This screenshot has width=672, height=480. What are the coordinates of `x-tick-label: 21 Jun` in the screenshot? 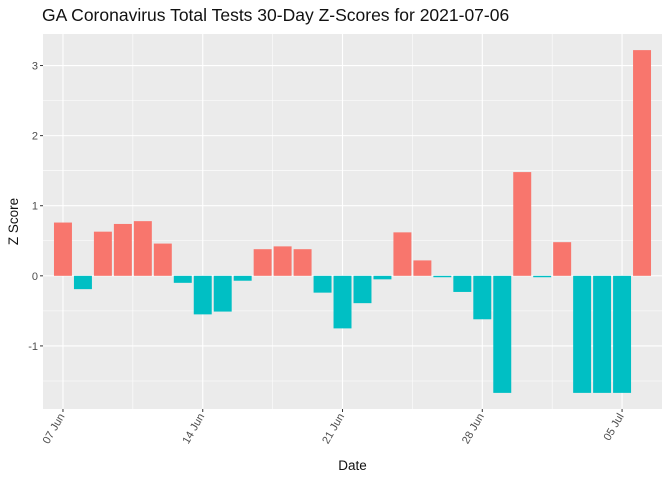 It's located at (333, 429).